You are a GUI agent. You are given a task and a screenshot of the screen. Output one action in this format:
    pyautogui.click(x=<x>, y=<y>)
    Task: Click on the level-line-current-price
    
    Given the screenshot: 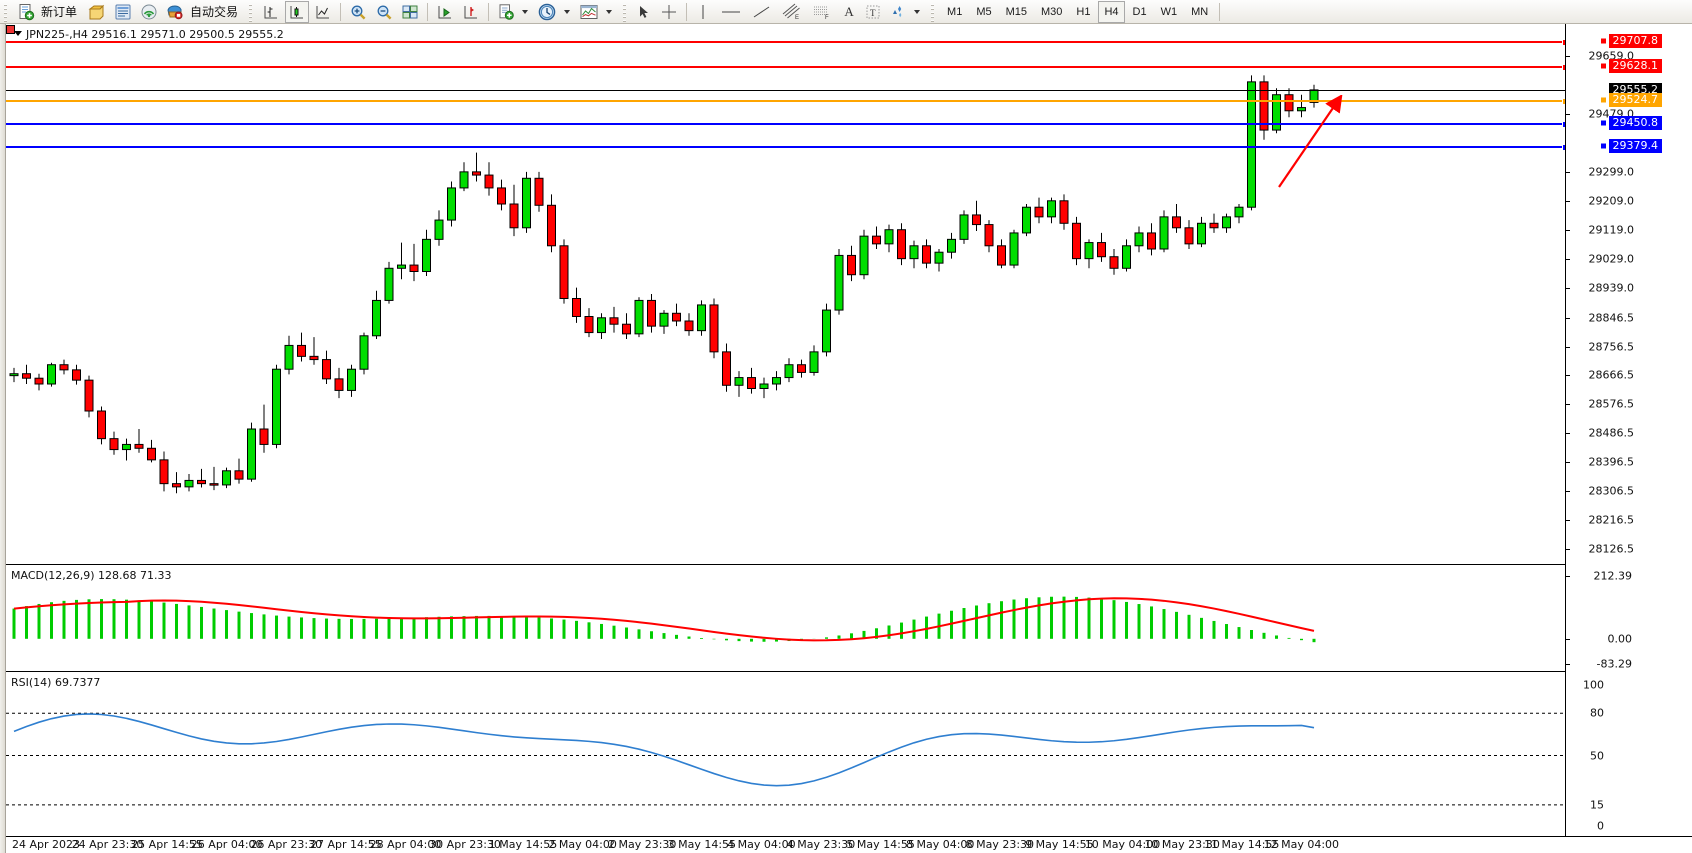 What is the action you would take?
    pyautogui.click(x=785, y=90)
    